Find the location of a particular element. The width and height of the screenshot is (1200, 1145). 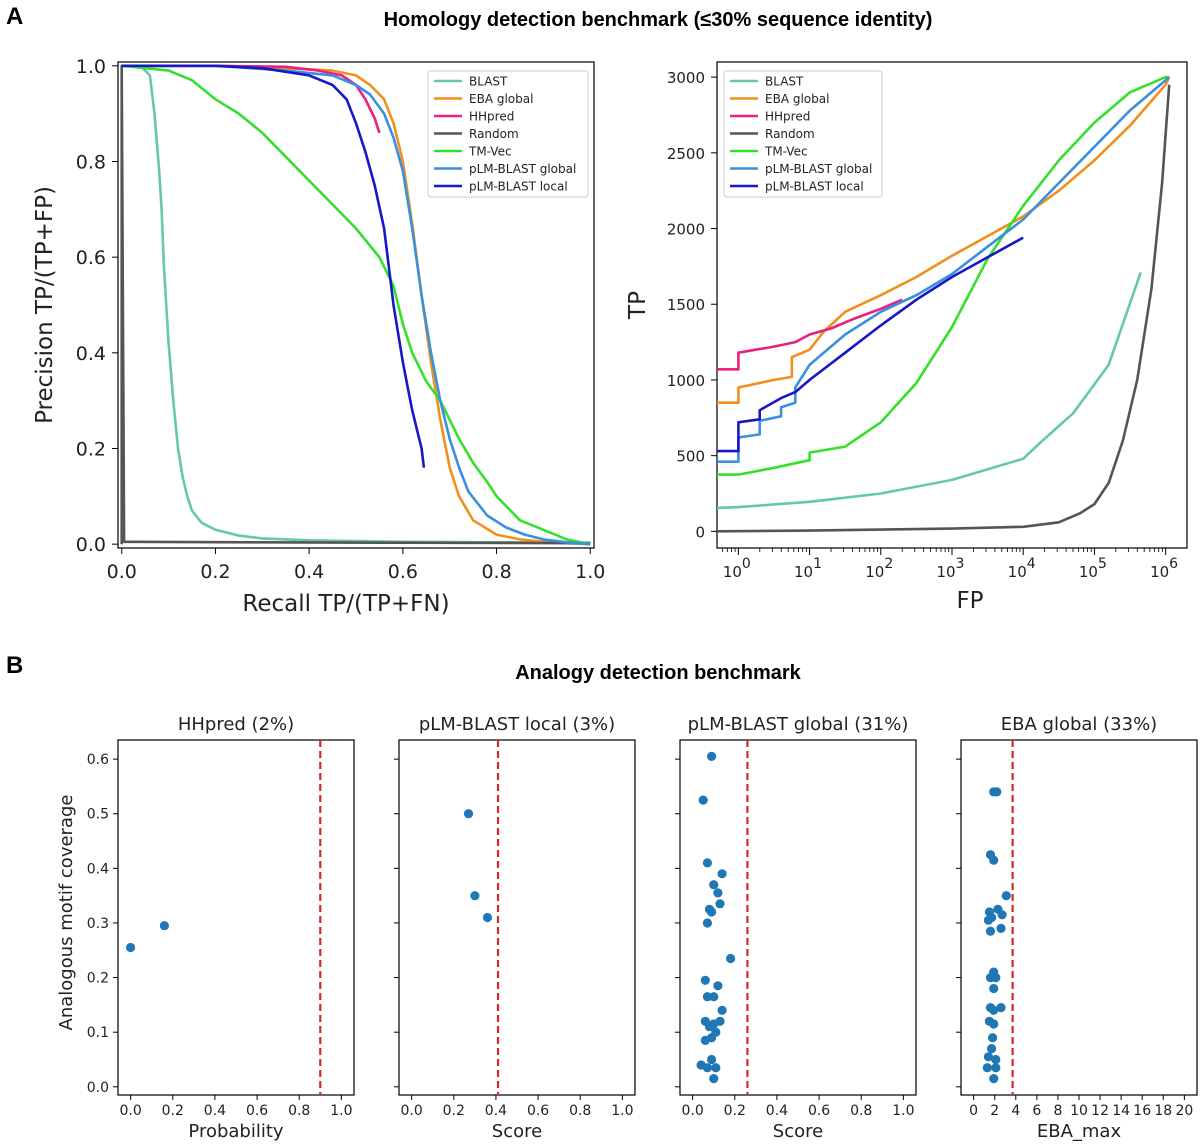

subplot-title: HHpred (2%) is located at coordinates (236, 724).